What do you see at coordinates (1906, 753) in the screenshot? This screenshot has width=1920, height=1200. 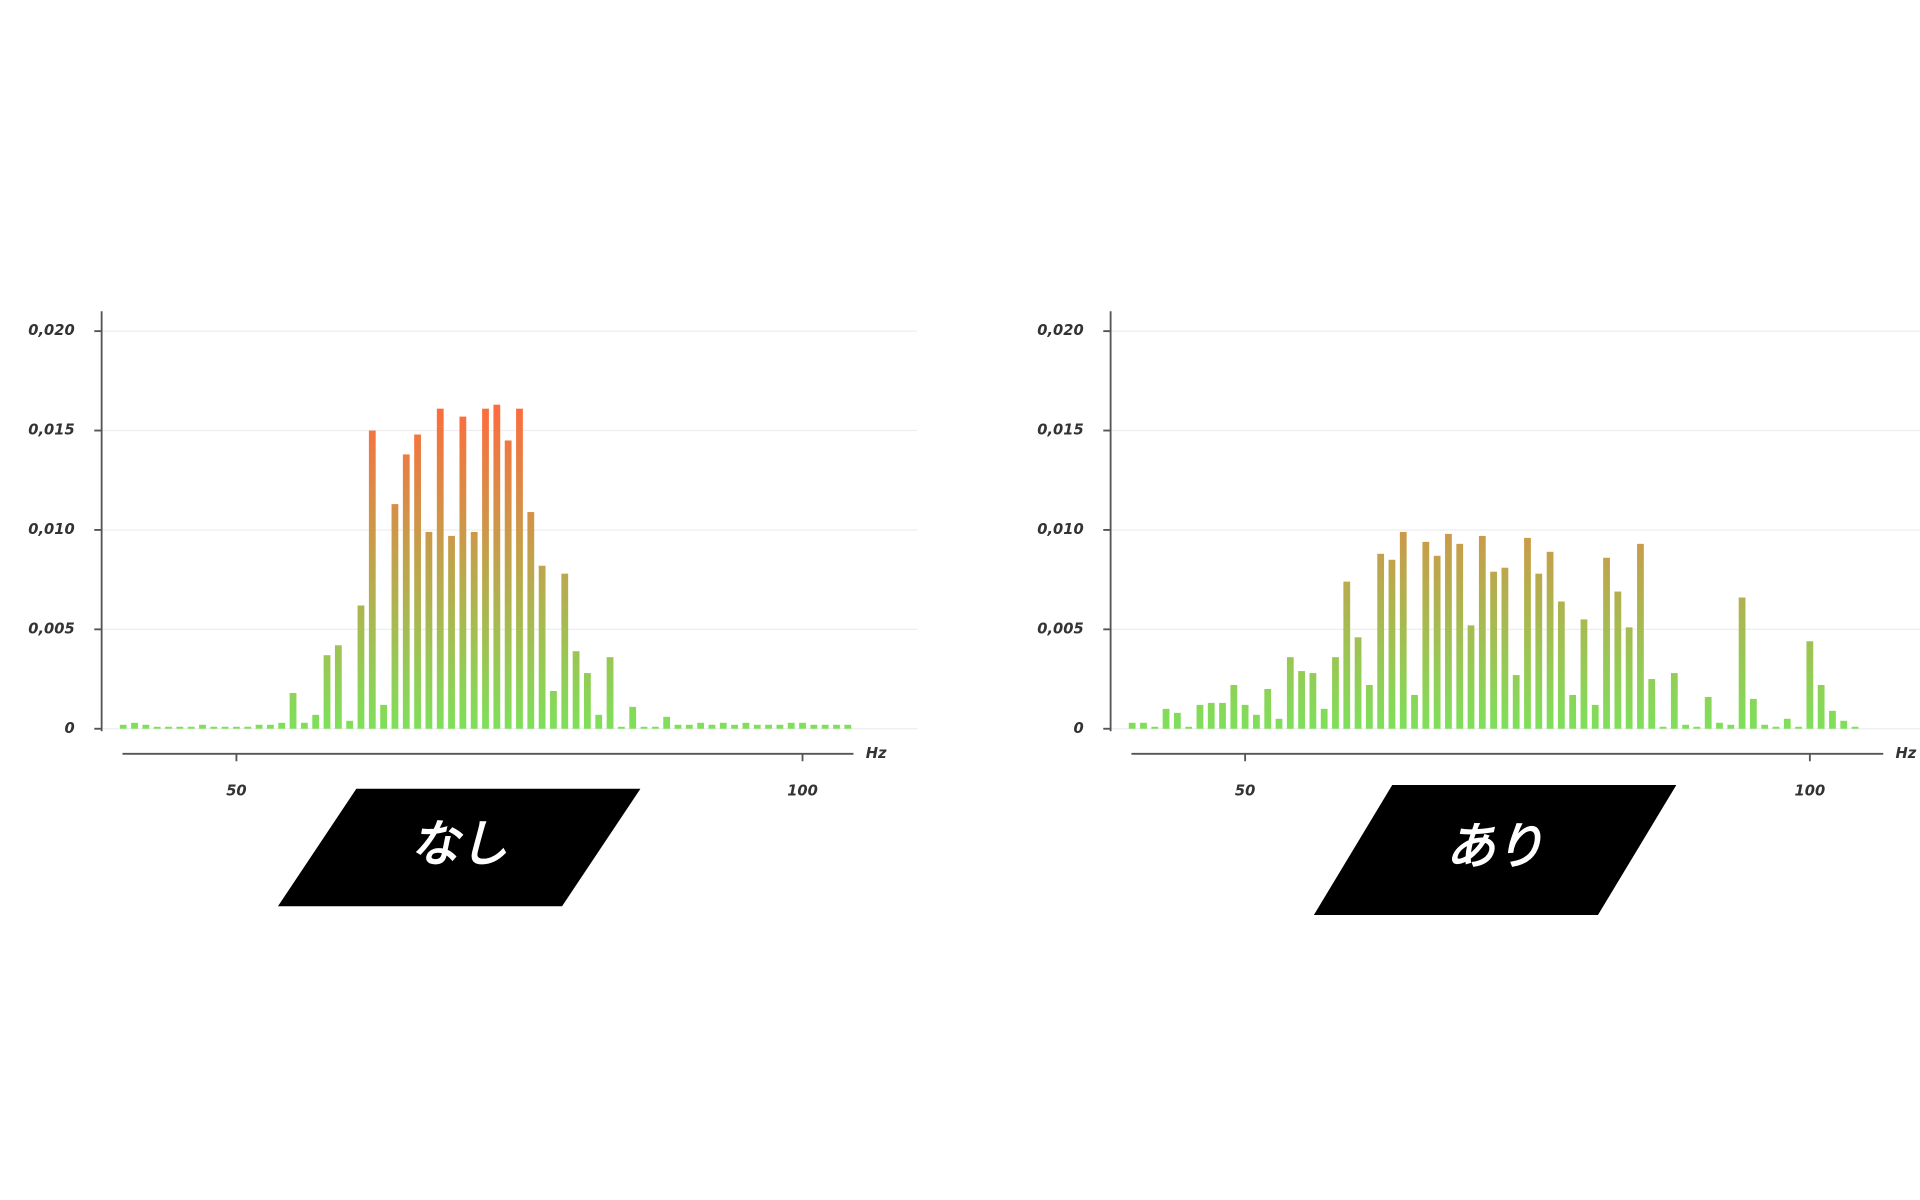 I see `x-axis-label: Hz` at bounding box center [1906, 753].